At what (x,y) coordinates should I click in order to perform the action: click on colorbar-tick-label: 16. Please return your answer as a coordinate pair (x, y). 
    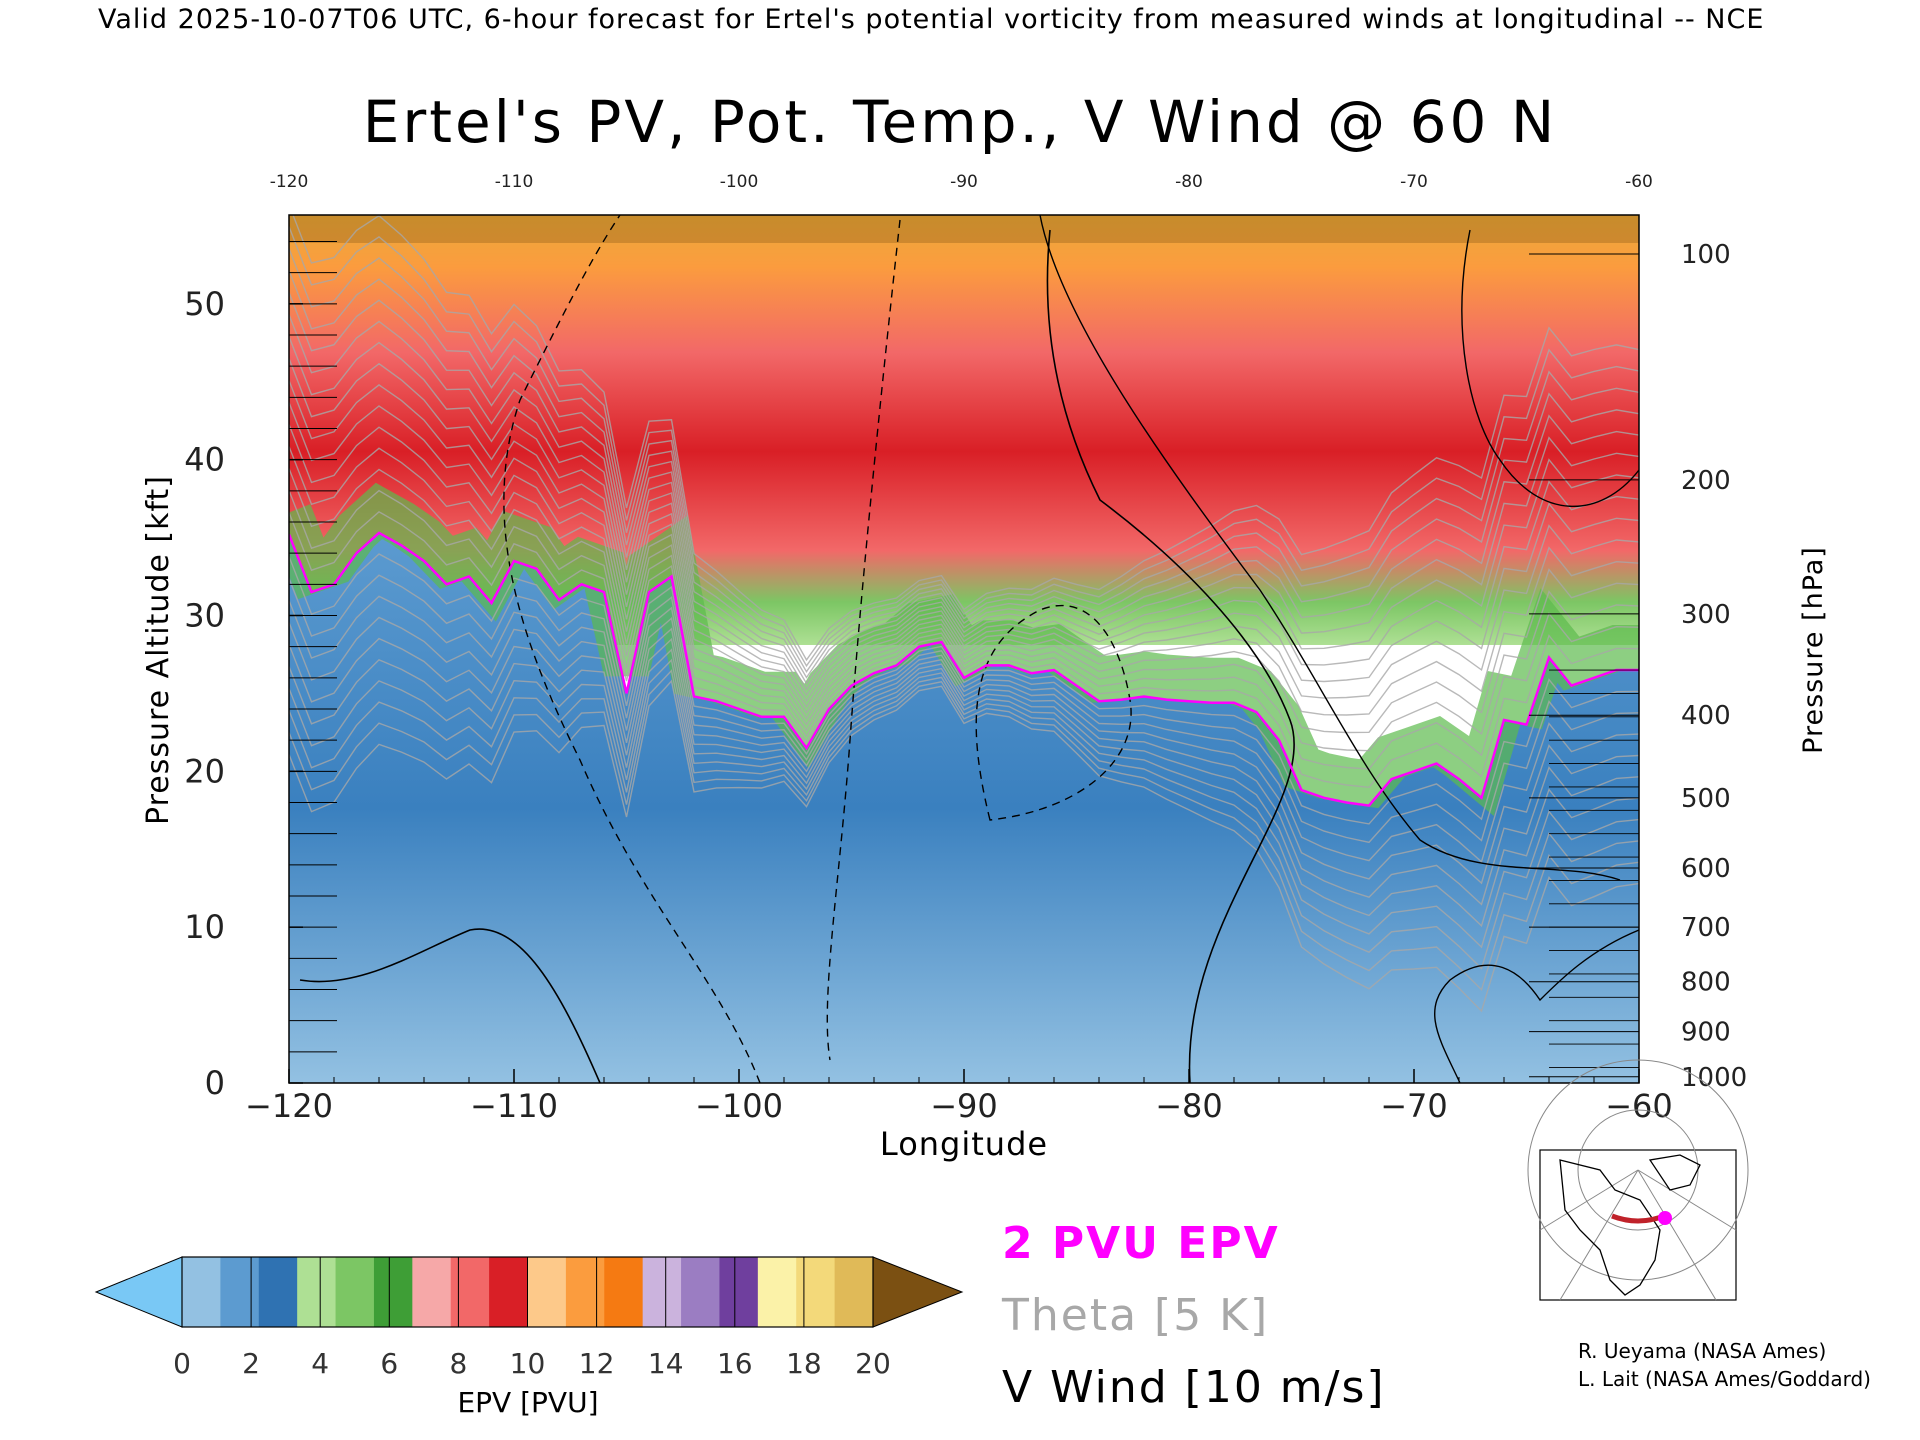
    Looking at the image, I should click on (735, 1363).